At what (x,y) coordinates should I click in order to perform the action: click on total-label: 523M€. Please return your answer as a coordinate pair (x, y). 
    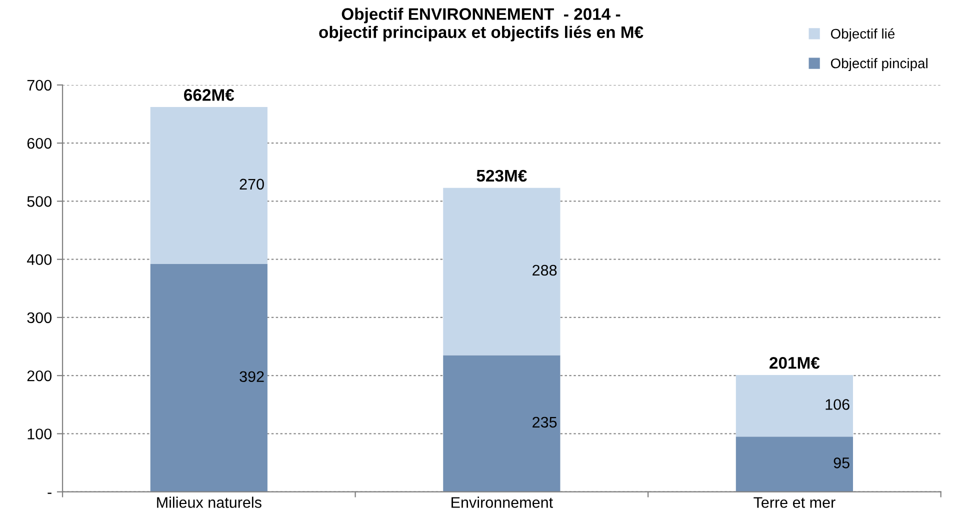
    Looking at the image, I should click on (501, 176).